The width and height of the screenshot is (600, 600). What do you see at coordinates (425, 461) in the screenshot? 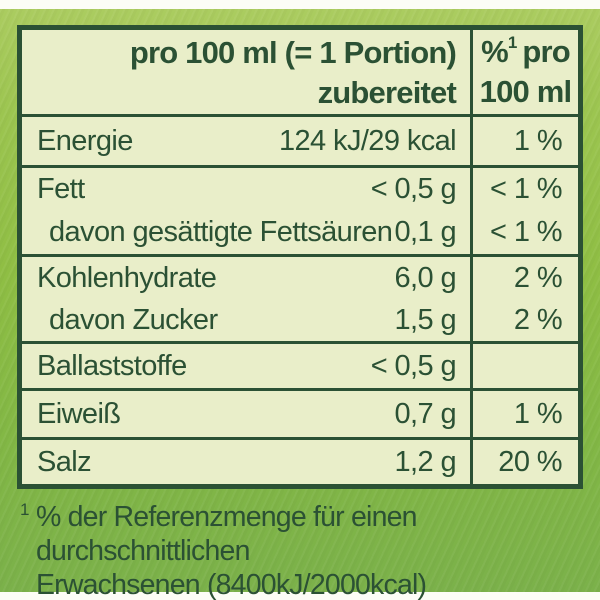
I see `nutrient-value: 1,2 g` at bounding box center [425, 461].